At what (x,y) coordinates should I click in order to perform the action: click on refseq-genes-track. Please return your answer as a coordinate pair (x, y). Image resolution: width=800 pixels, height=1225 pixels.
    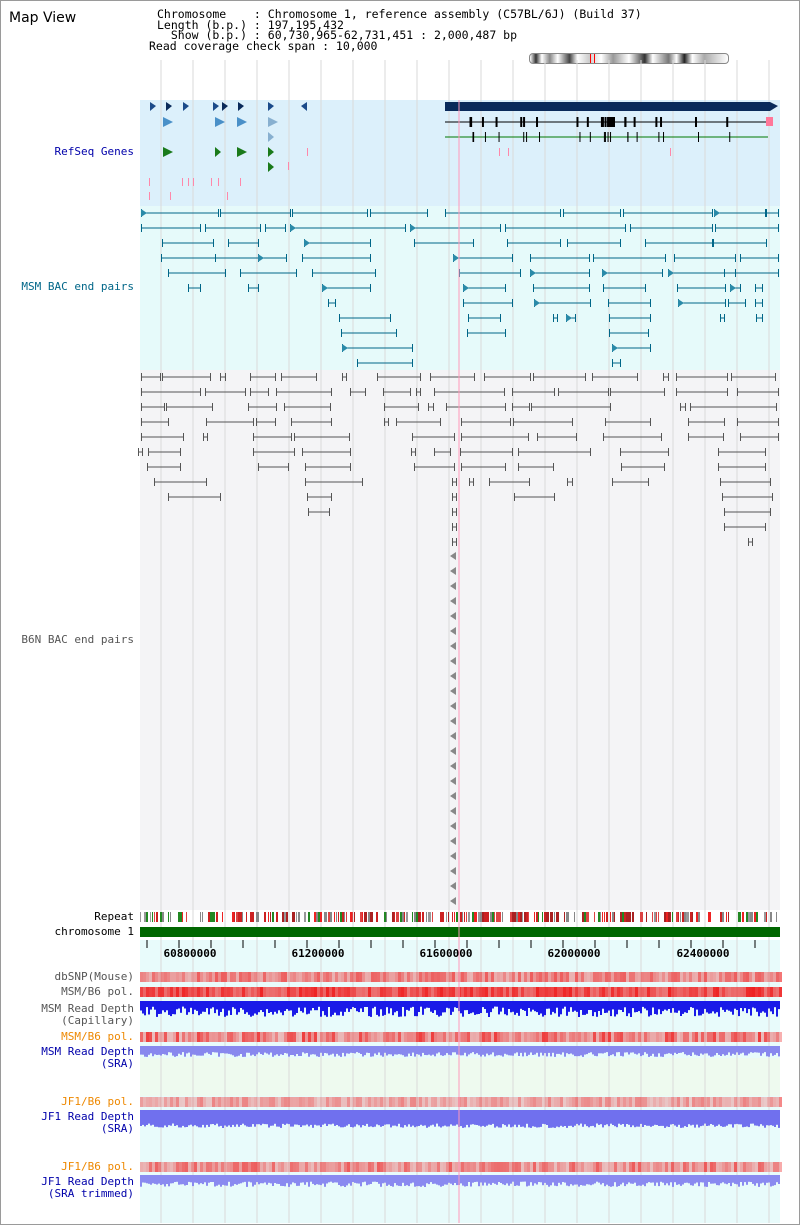
    Looking at the image, I should click on (463, 151).